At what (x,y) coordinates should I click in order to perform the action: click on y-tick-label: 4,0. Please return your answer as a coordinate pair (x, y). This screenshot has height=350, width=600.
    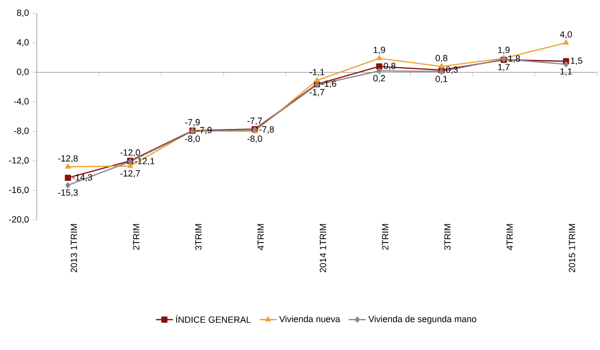
    Looking at the image, I should click on (22, 42).